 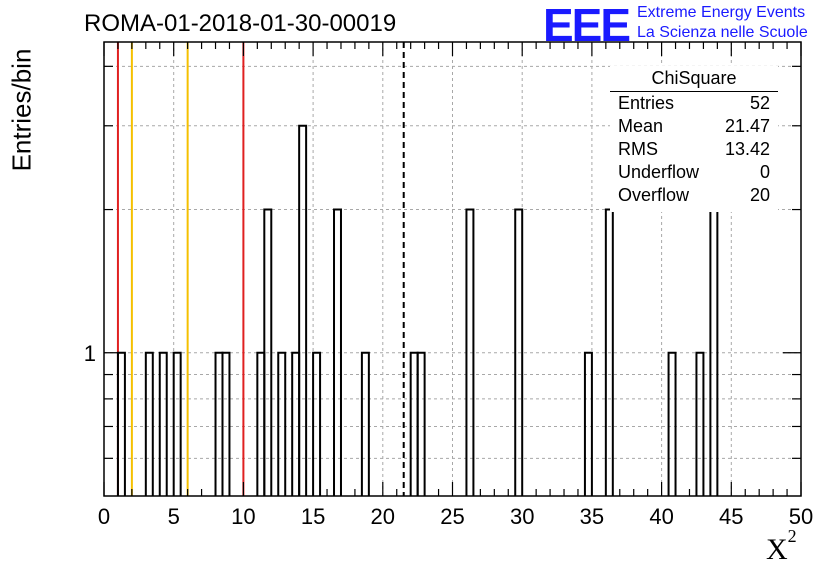 What do you see at coordinates (522, 516) in the screenshot?
I see `x-tick-label: 30` at bounding box center [522, 516].